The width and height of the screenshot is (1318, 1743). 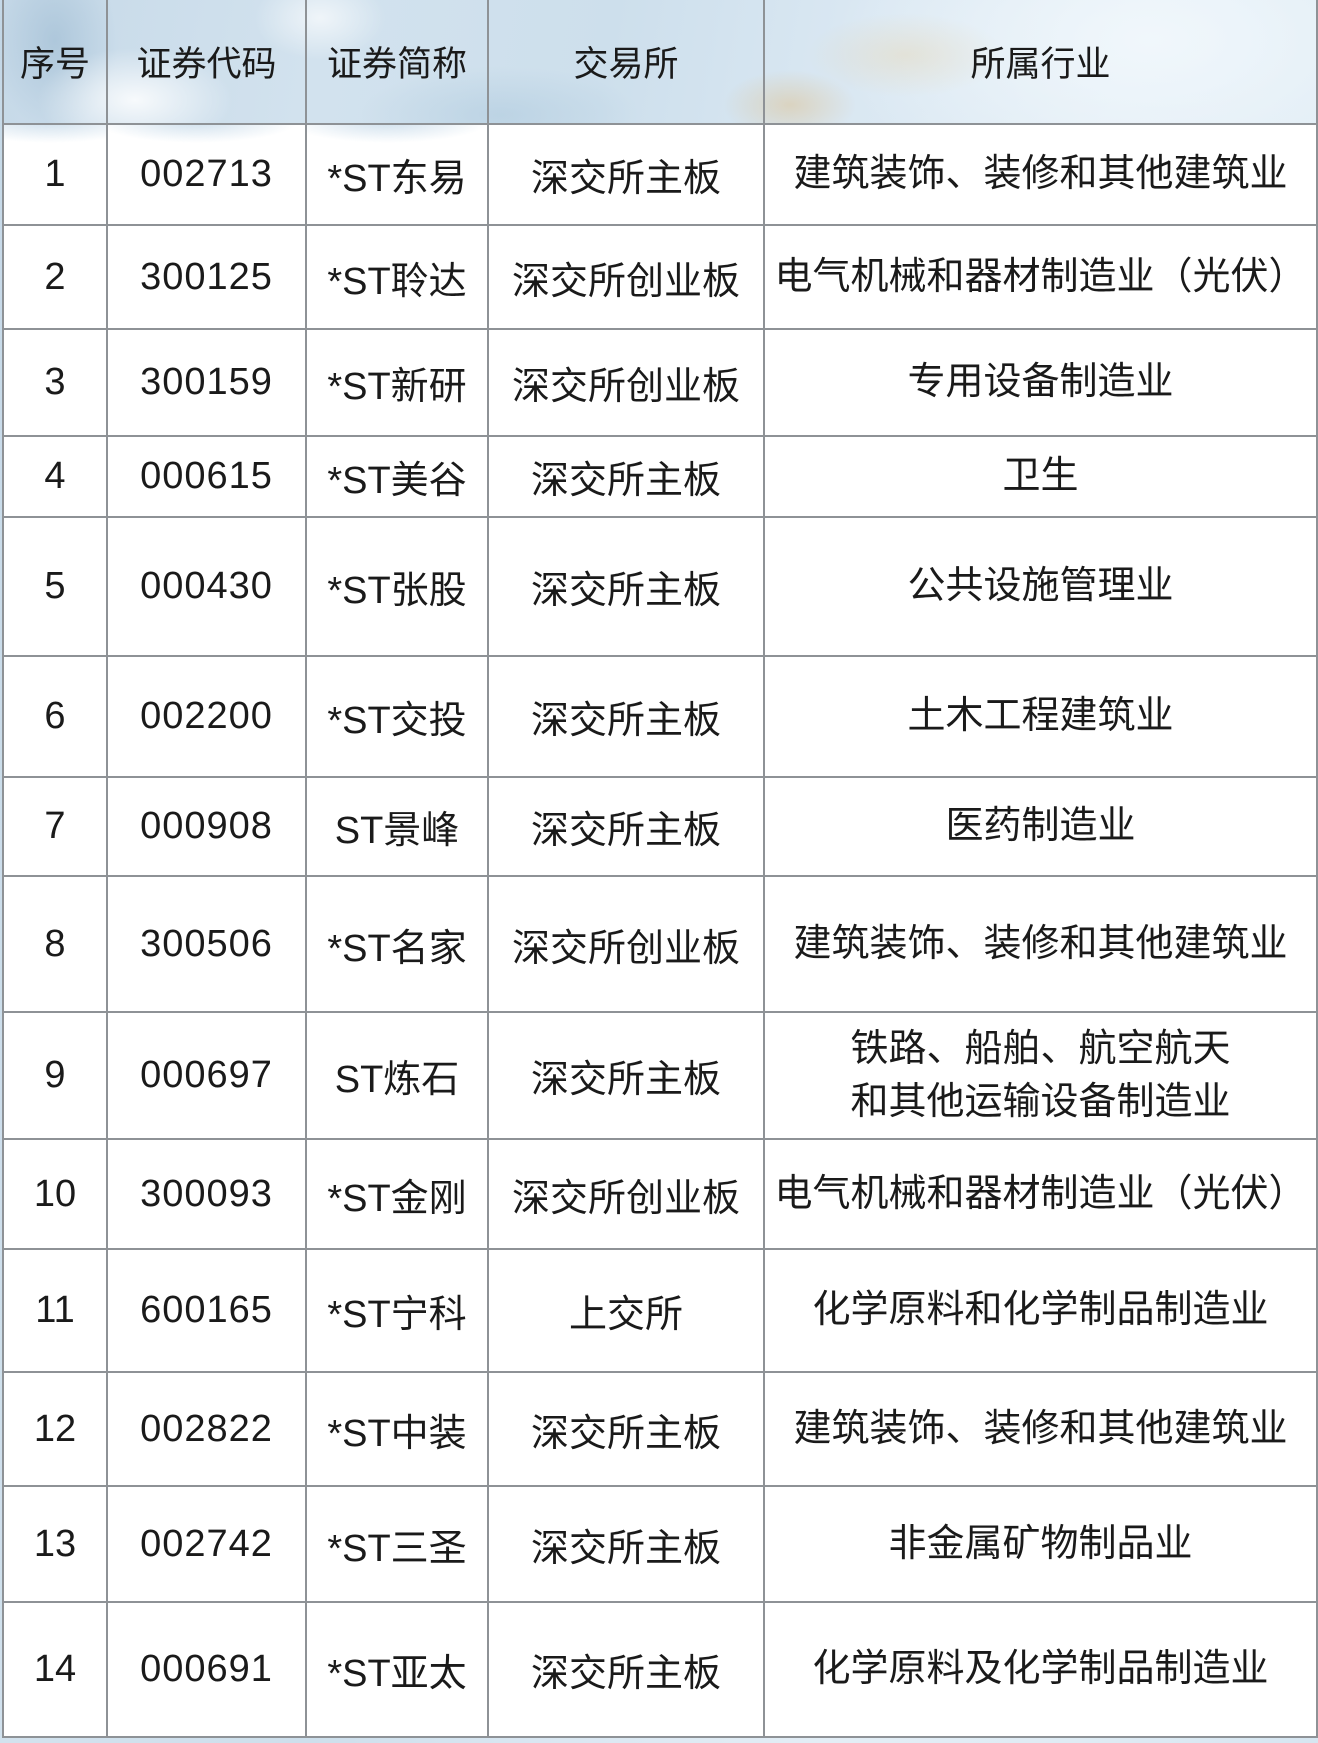 I want to click on name-cell: *ST美谷, so click(x=397, y=476).